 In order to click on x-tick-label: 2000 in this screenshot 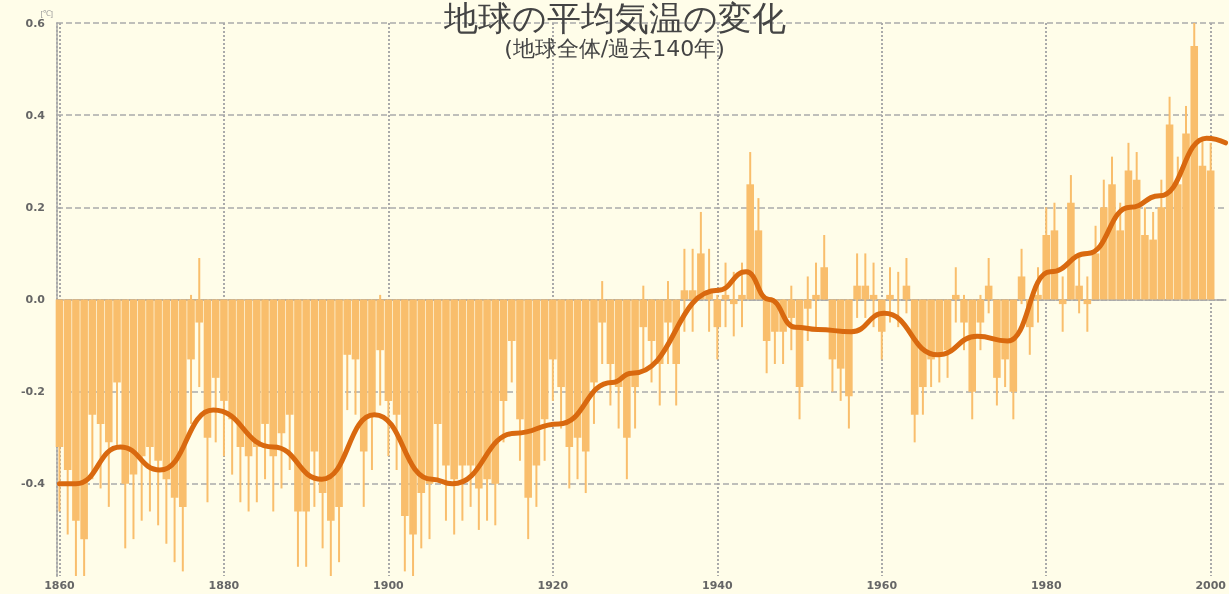, I will do `click(1211, 585)`.